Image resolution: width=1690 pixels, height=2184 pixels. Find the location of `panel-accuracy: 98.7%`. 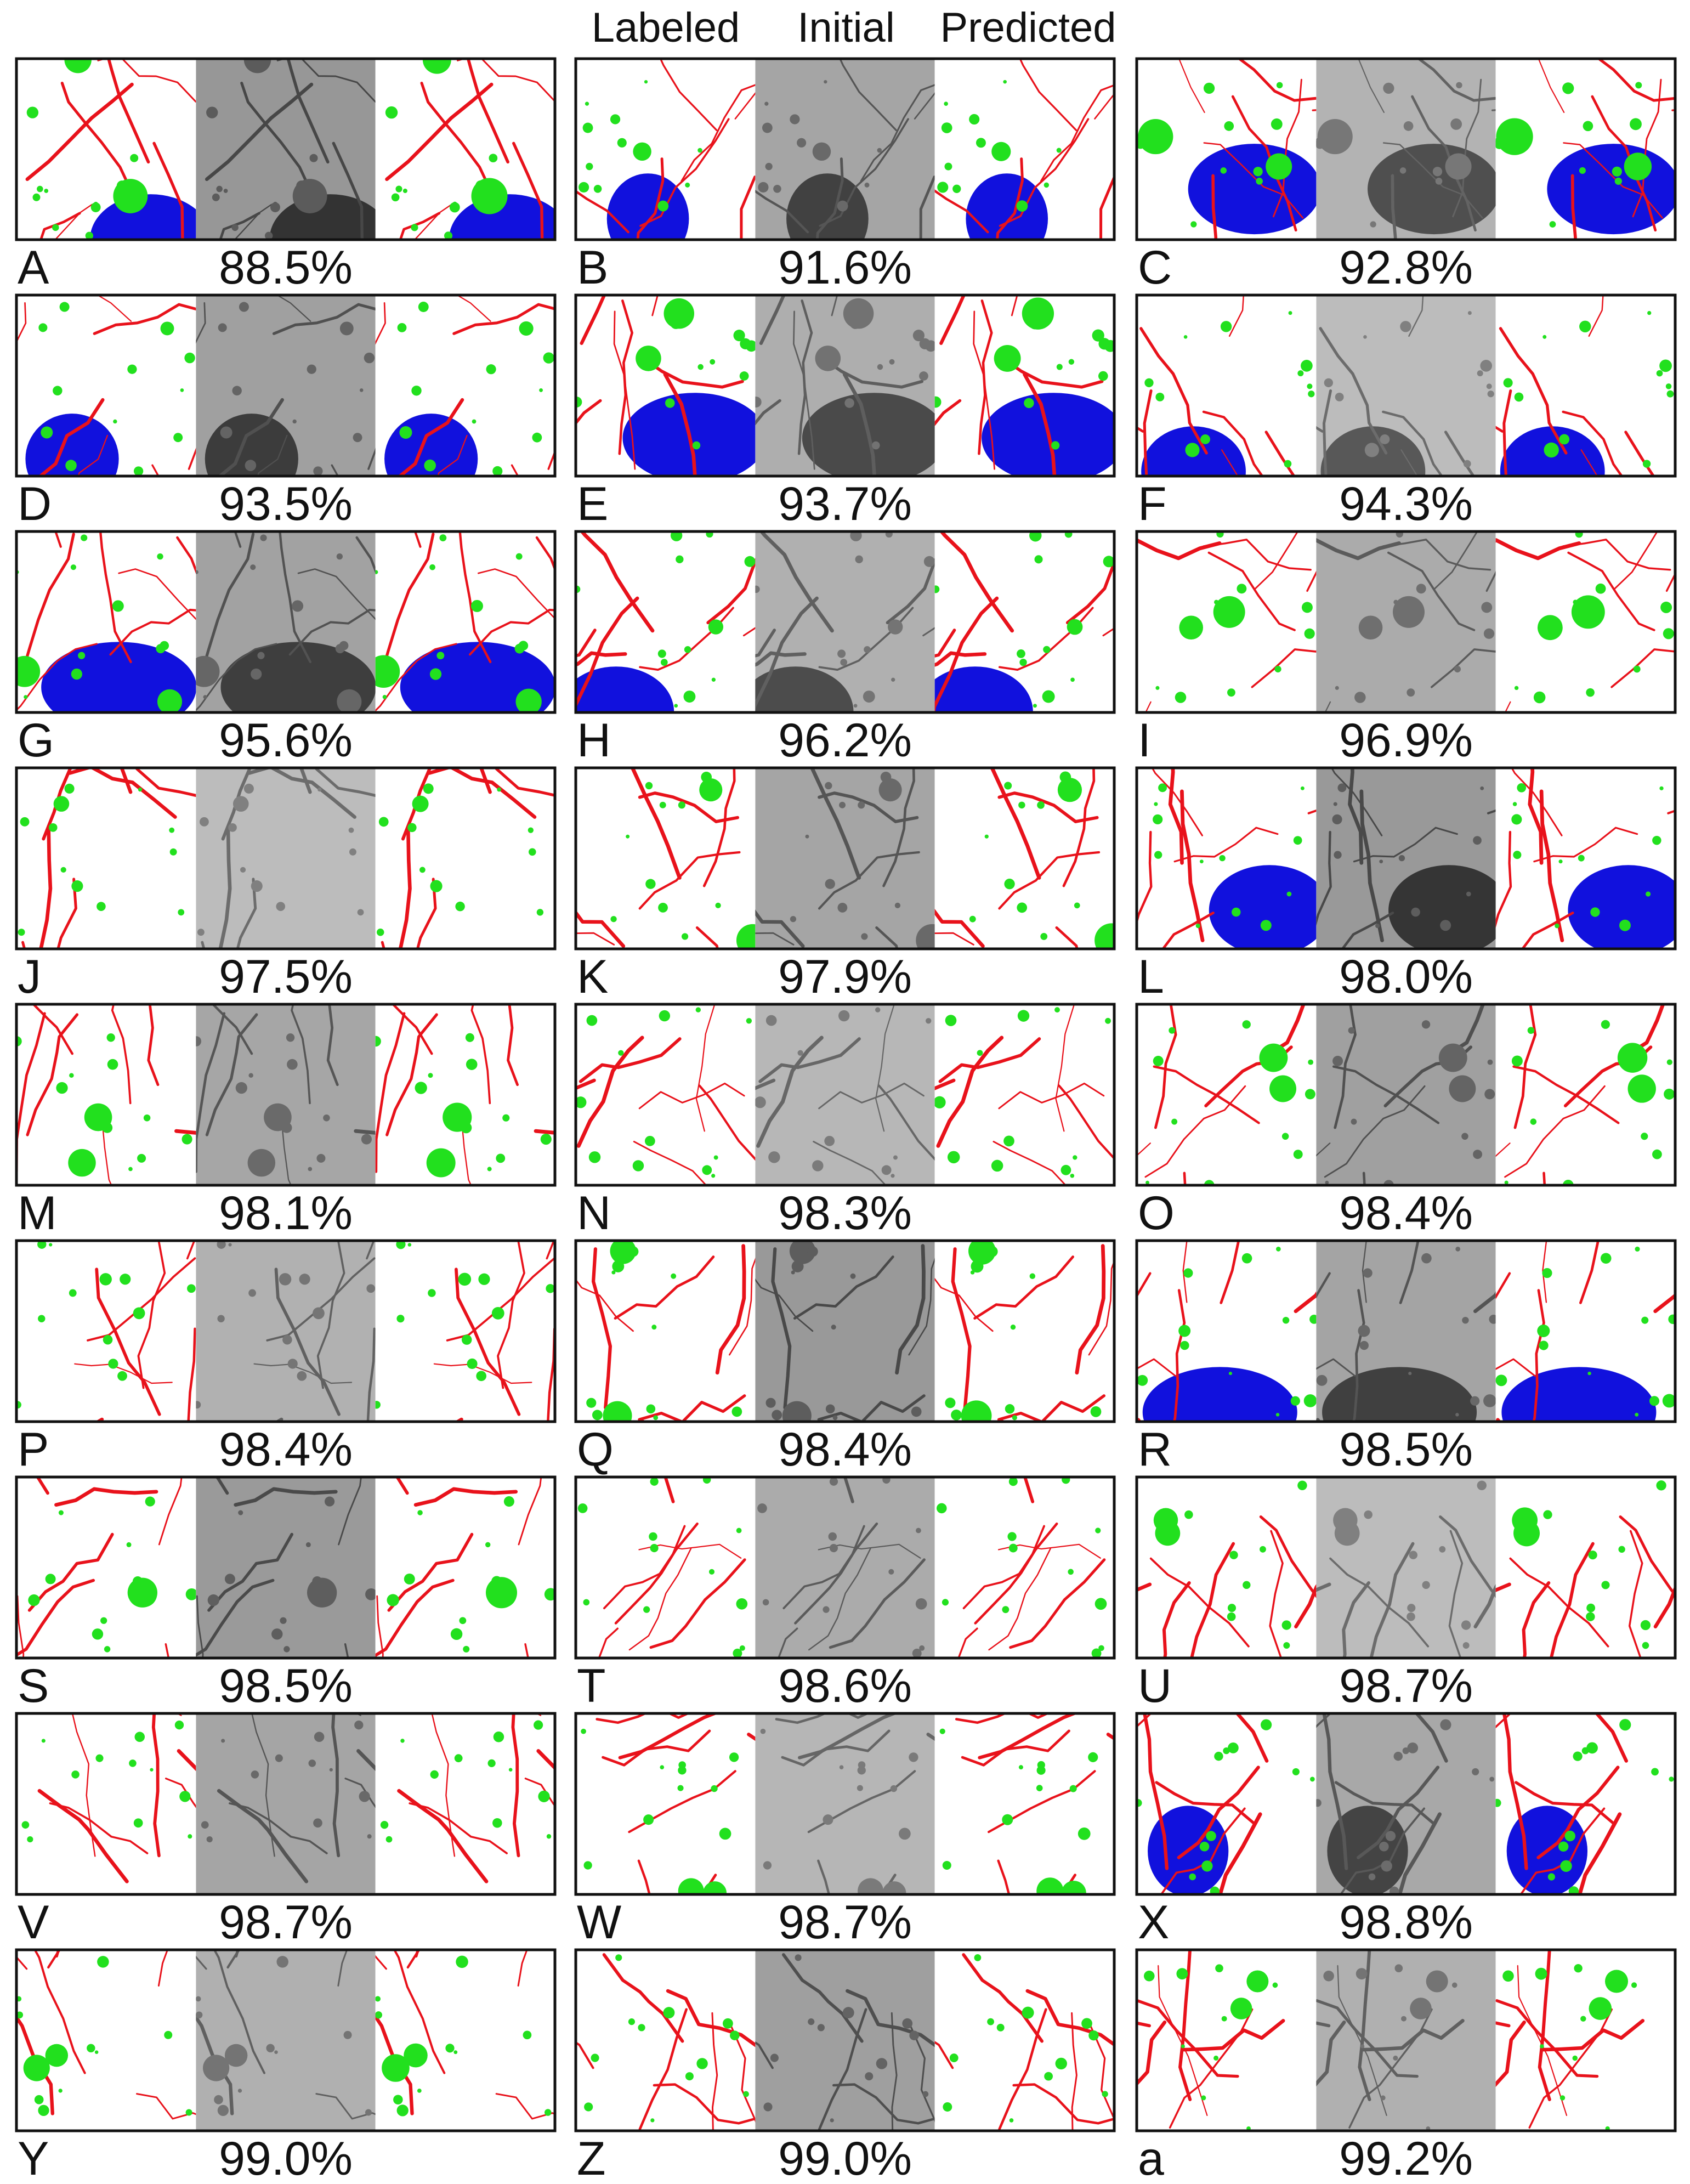

panel-accuracy: 98.7% is located at coordinates (845, 1922).